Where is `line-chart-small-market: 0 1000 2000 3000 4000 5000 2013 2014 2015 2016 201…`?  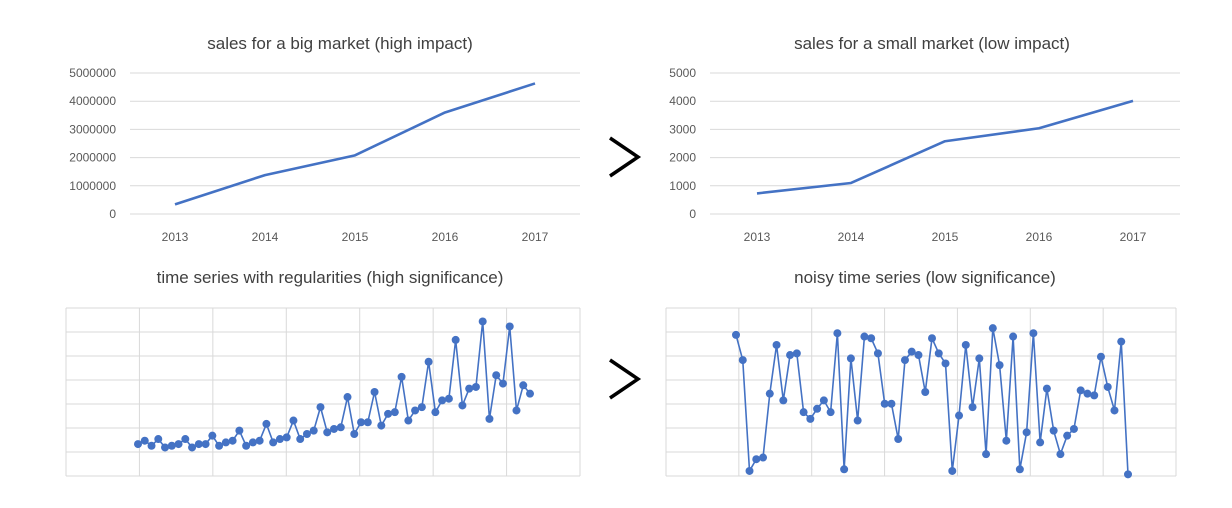 line-chart-small-market: 0 1000 2000 3000 4000 5000 2013 2014 2015 2016 201… is located at coordinates (924, 155).